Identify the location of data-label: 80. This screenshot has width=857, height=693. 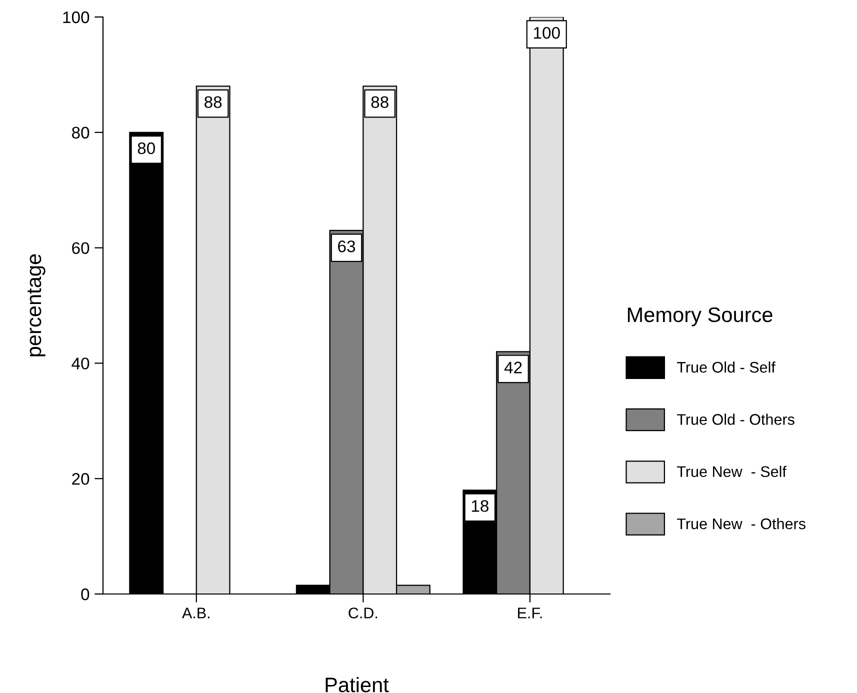
(146, 148).